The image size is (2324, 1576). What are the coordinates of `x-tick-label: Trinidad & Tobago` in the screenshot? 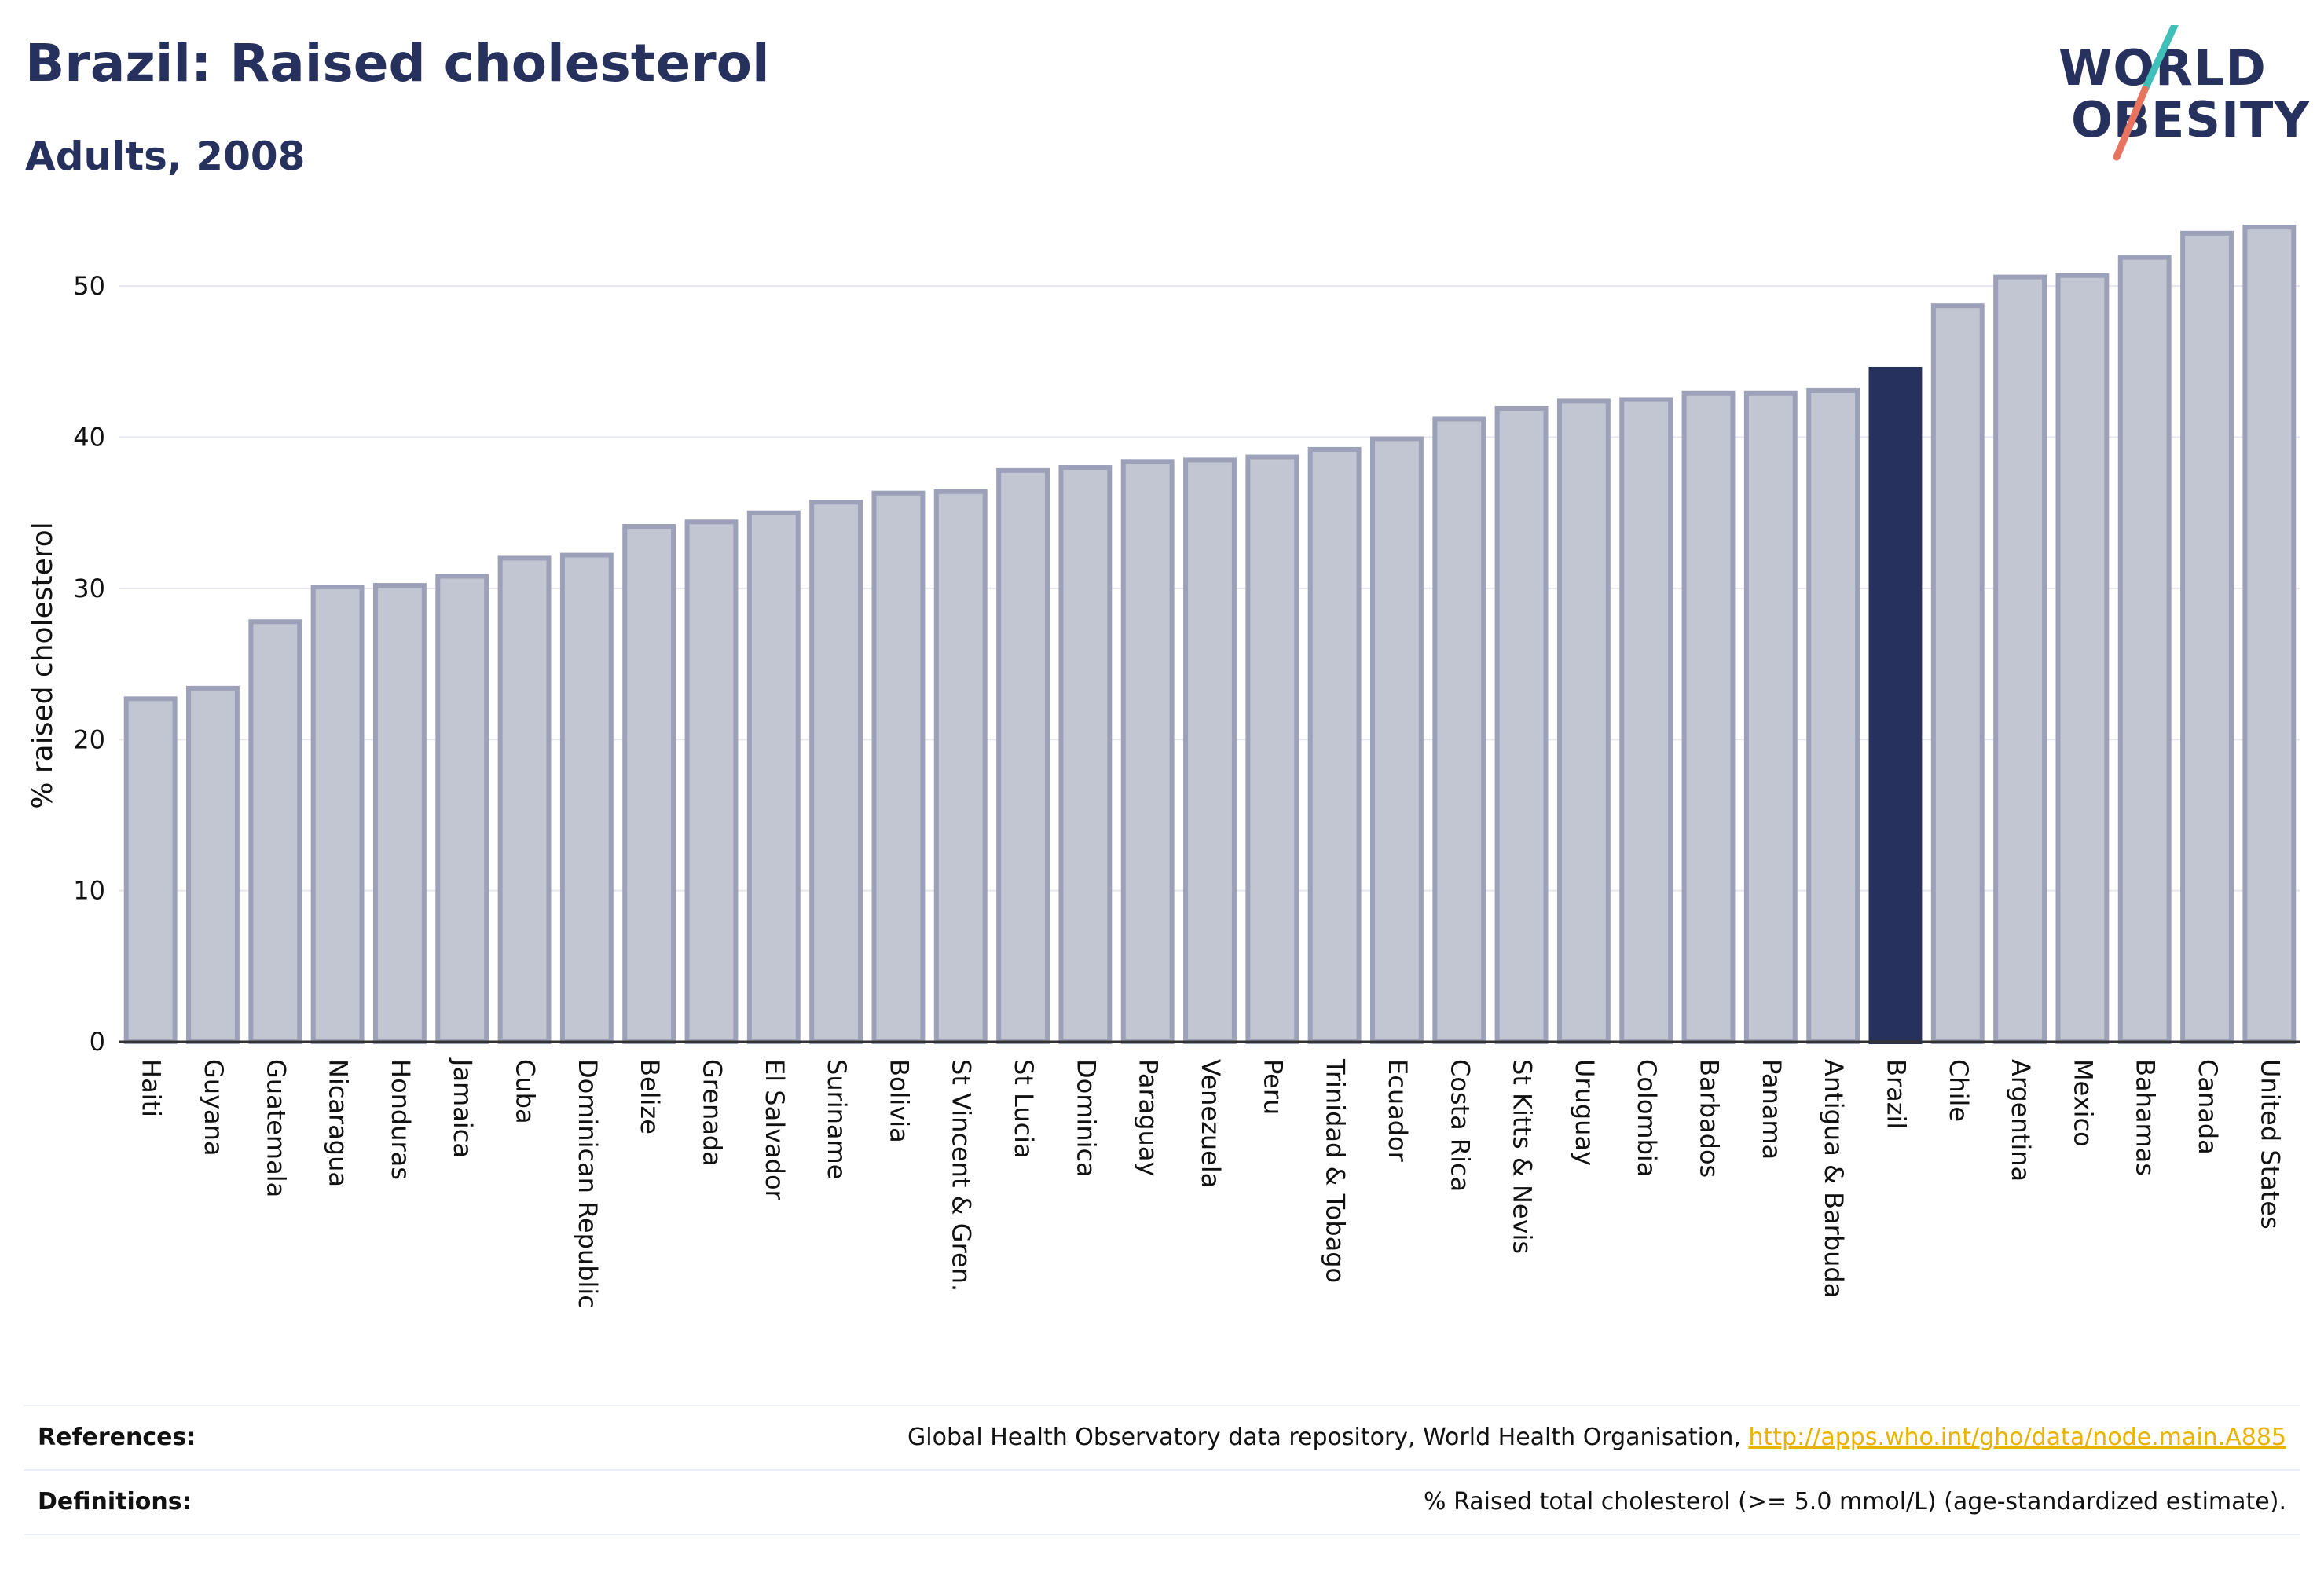 It's located at (1336, 1170).